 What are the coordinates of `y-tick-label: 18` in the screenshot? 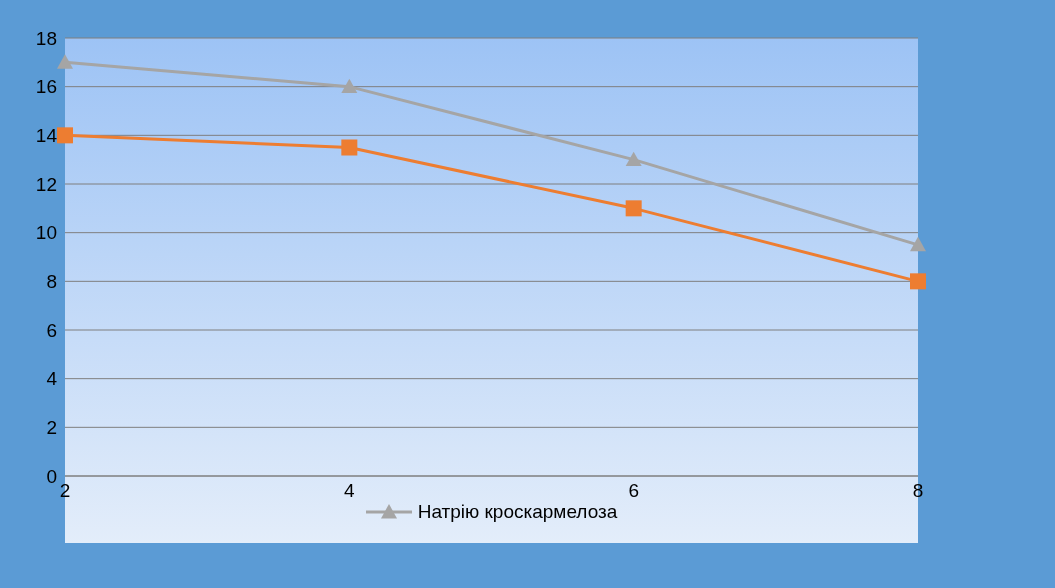 It's located at (46, 38).